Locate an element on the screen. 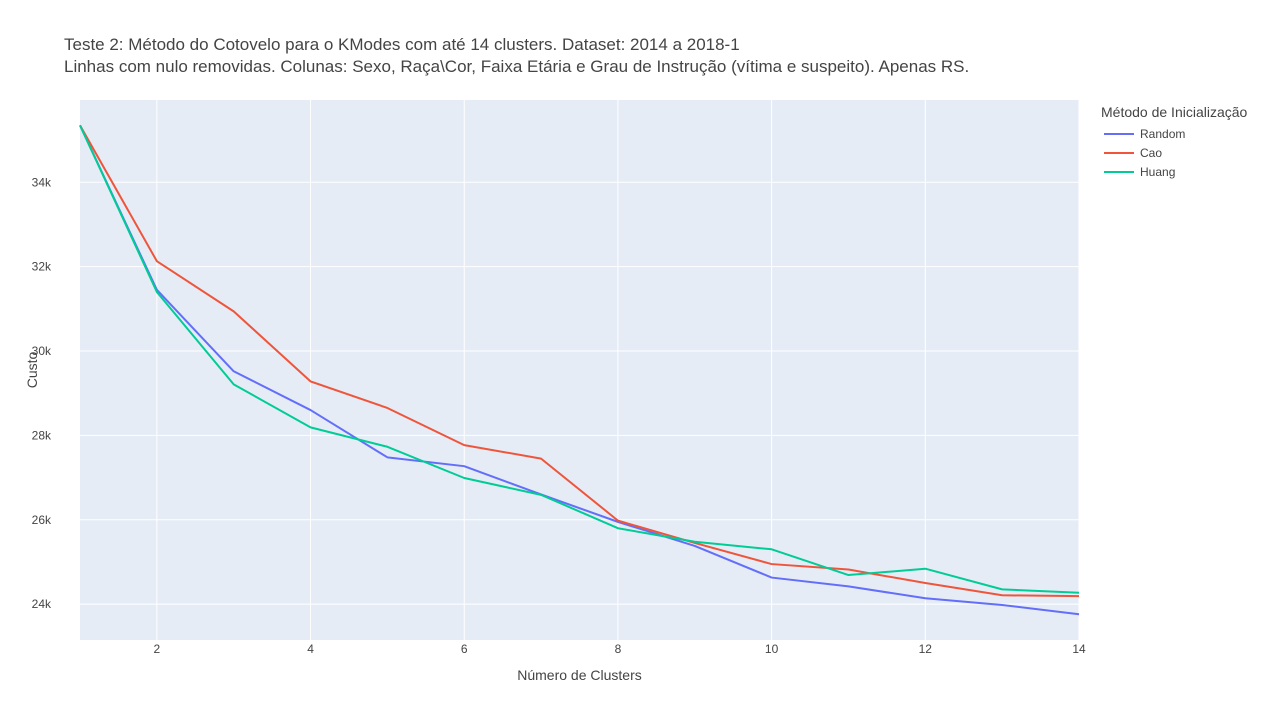 This screenshot has width=1280, height=720. legend-swatch-random is located at coordinates (1119, 133).